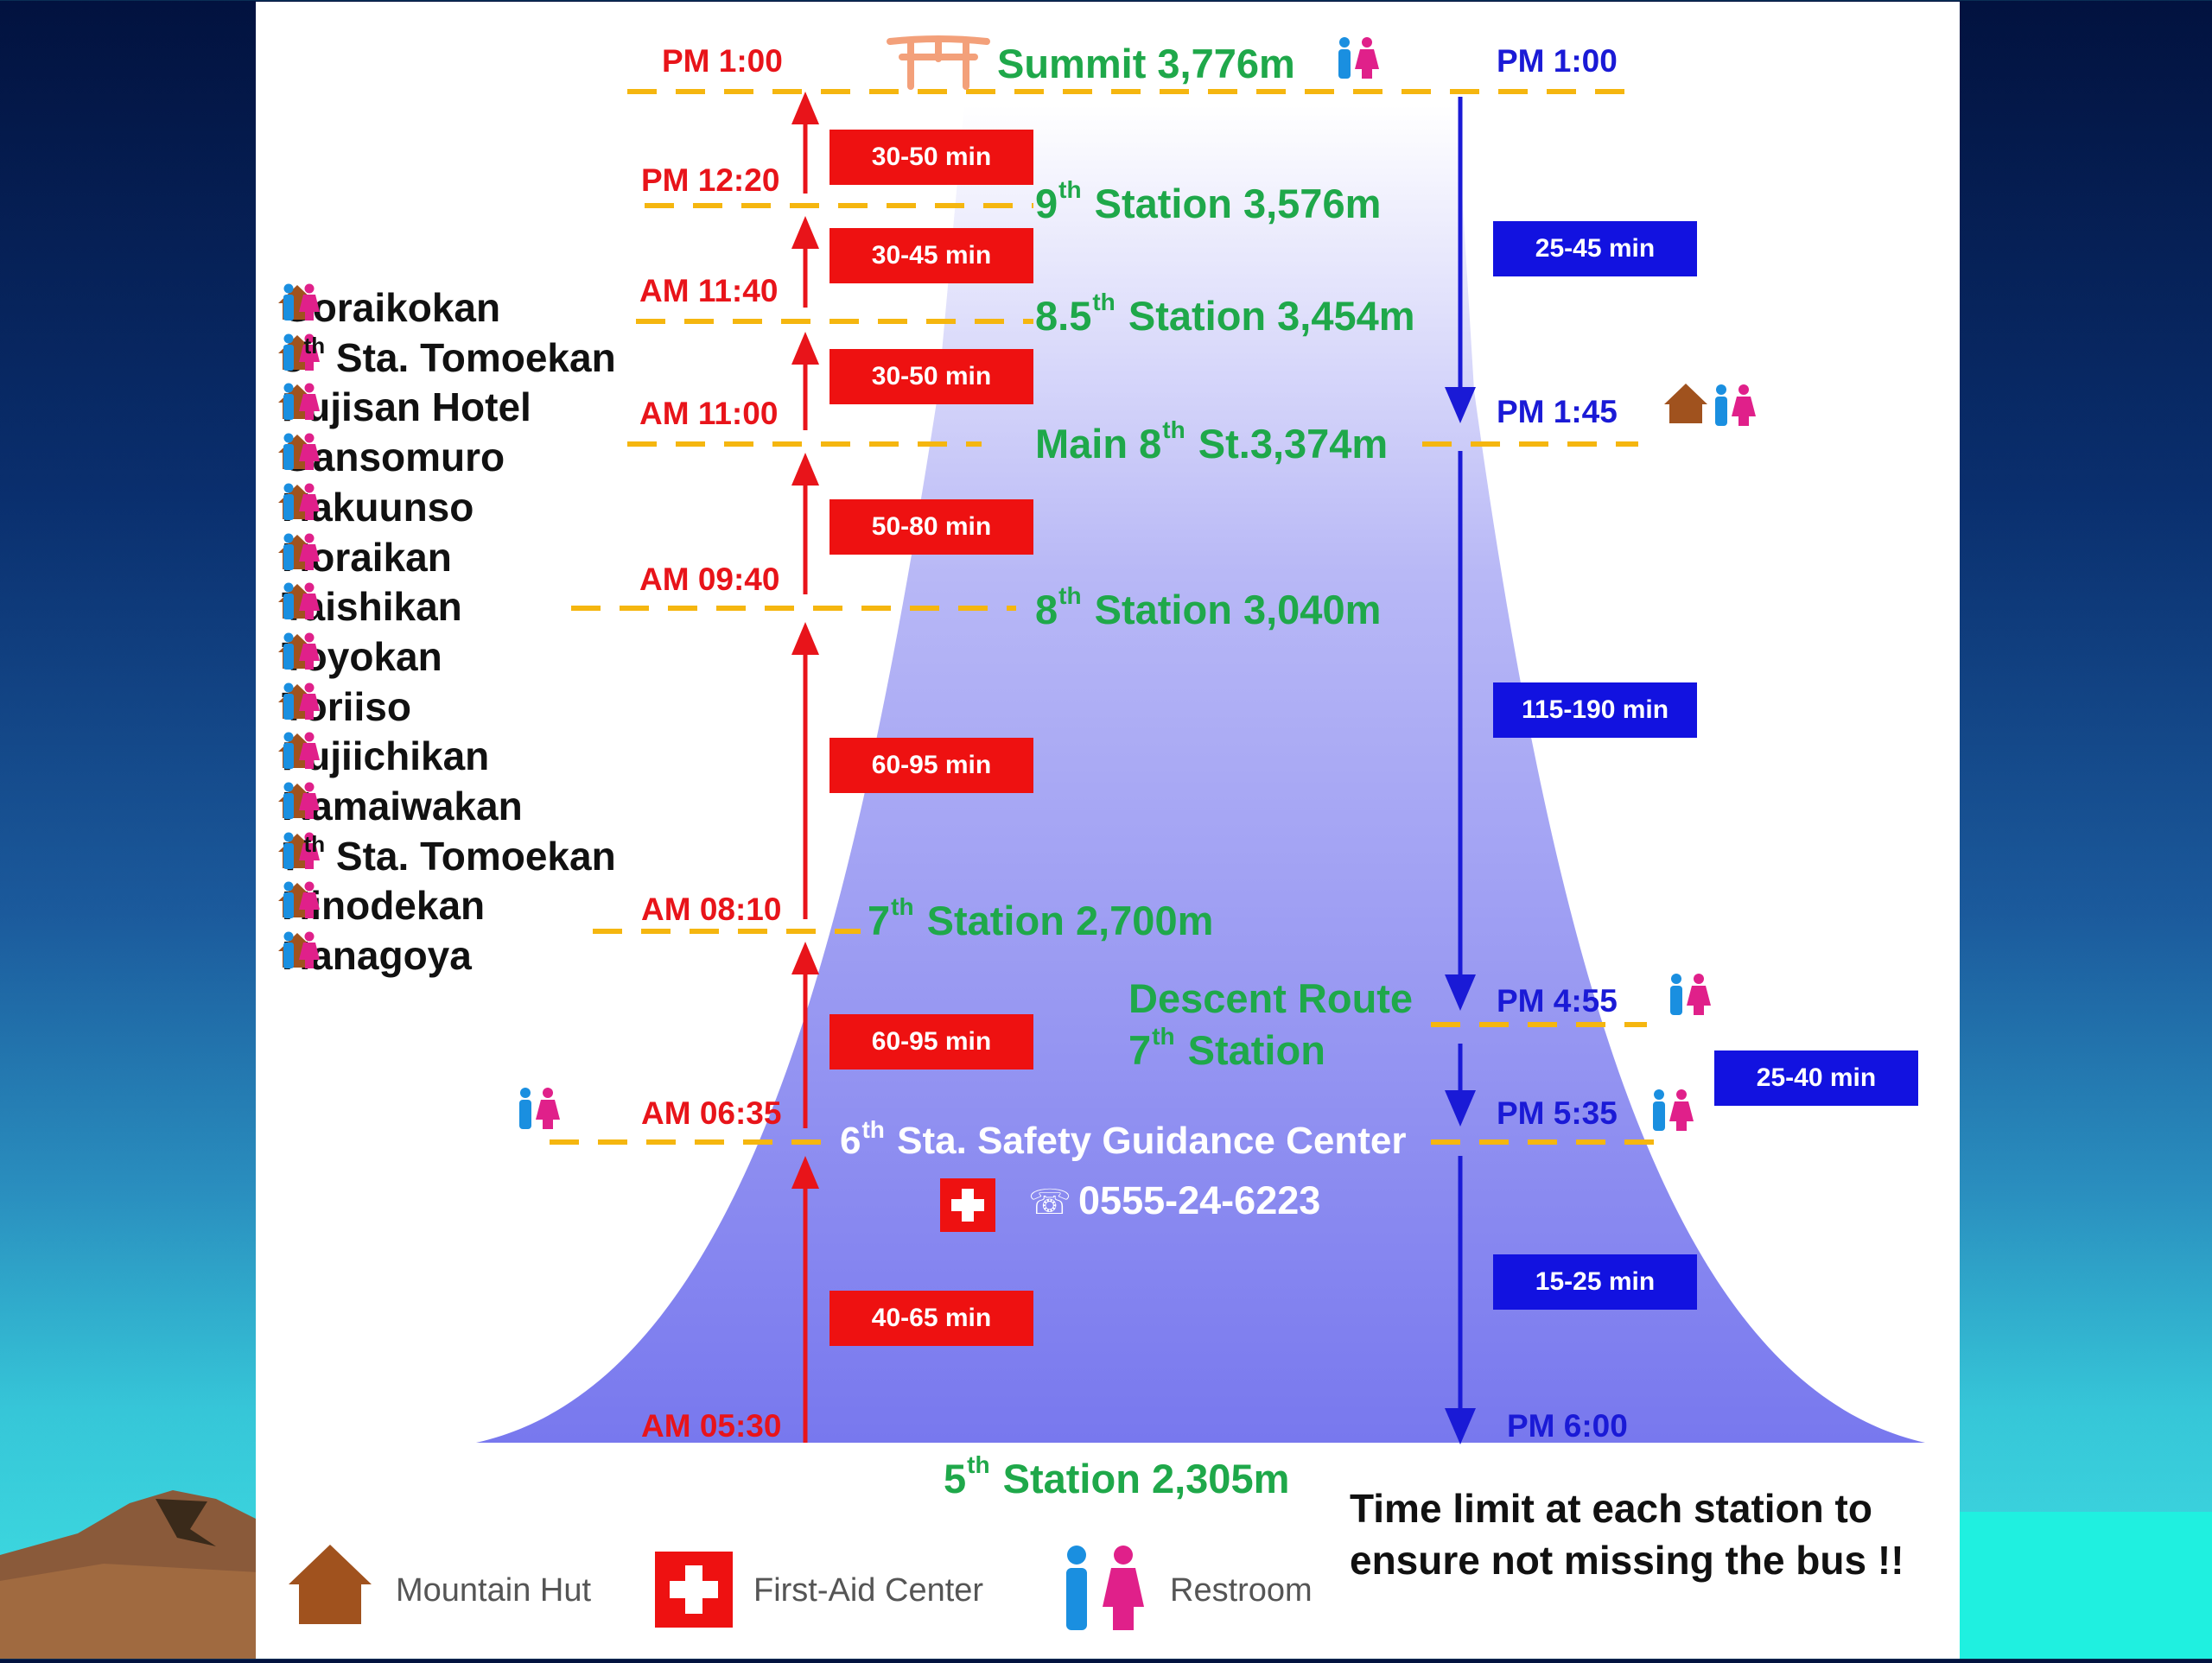 This screenshot has width=2212, height=1663. What do you see at coordinates (1271, 998) in the screenshot?
I see `descent-route-label: Descent Route` at bounding box center [1271, 998].